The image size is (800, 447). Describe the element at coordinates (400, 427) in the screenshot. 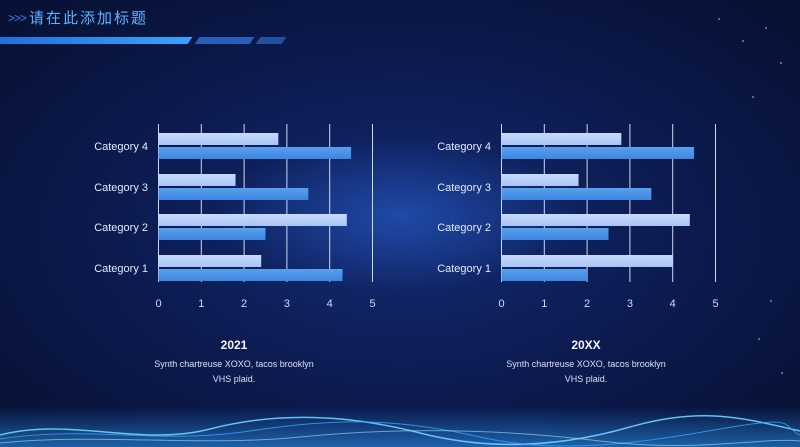

I see `glow-wave-decoration` at that location.